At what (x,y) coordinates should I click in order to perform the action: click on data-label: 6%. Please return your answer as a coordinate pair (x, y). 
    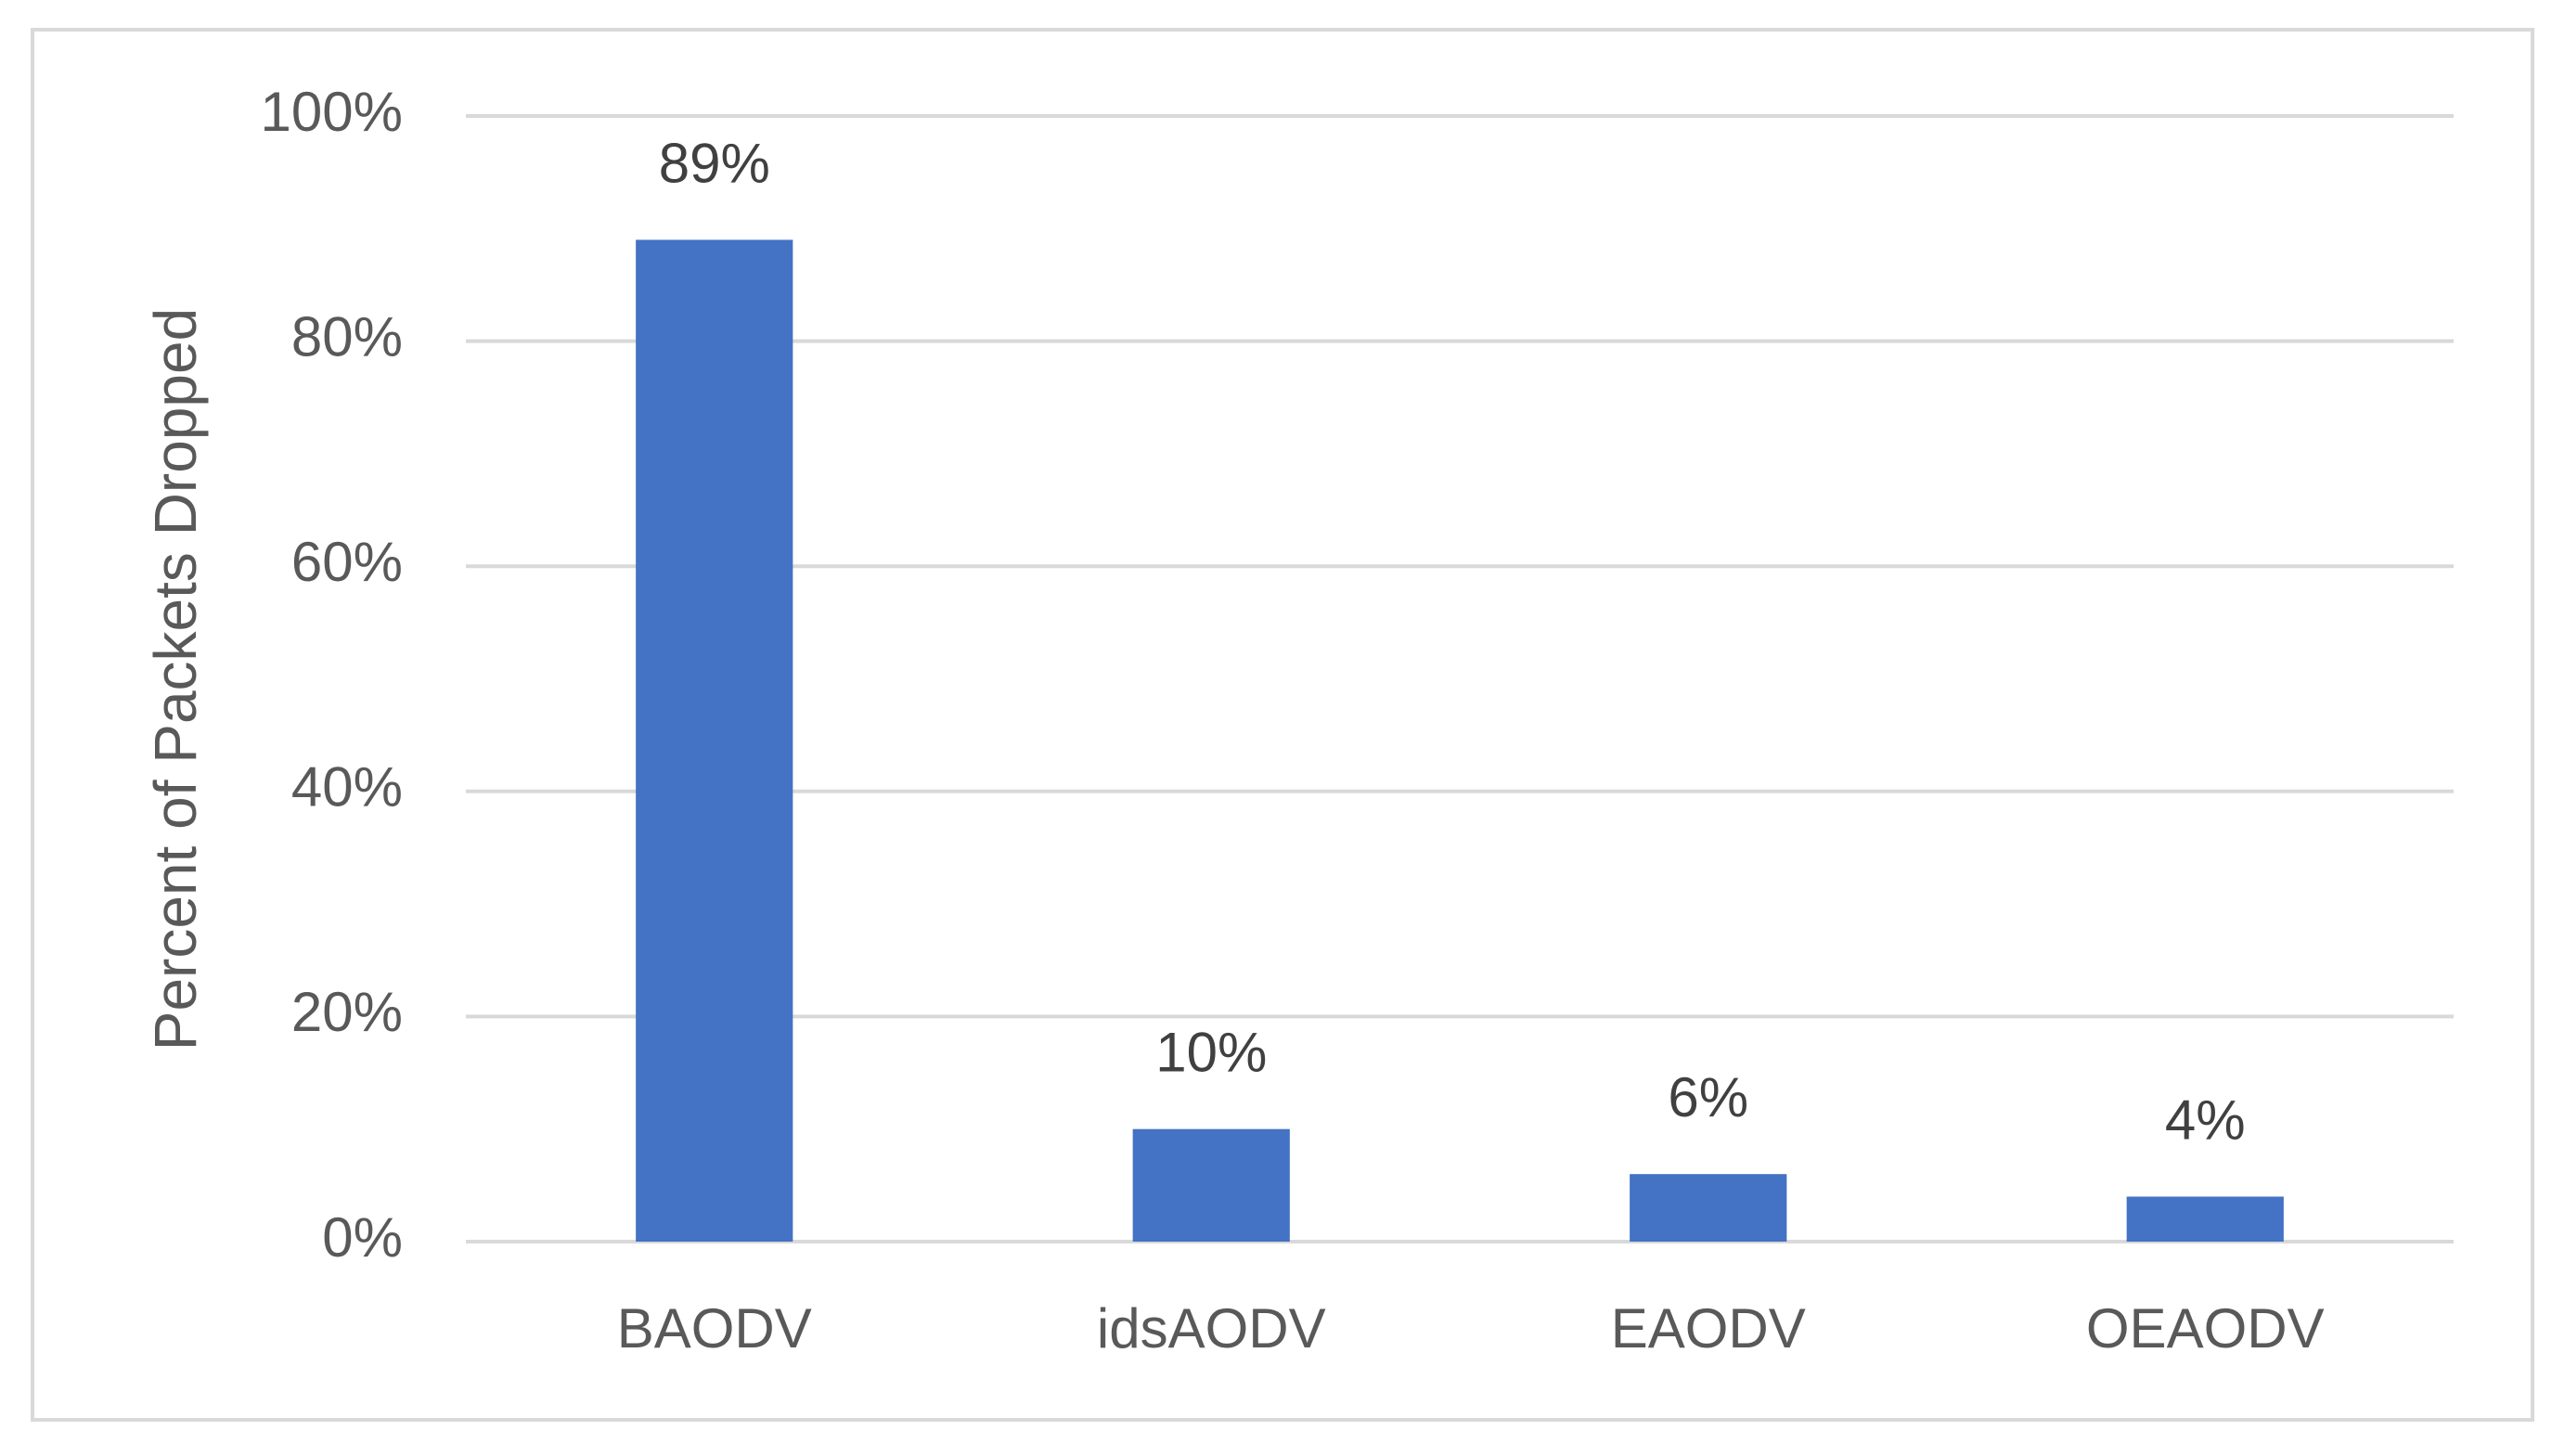
    Looking at the image, I should click on (1708, 1097).